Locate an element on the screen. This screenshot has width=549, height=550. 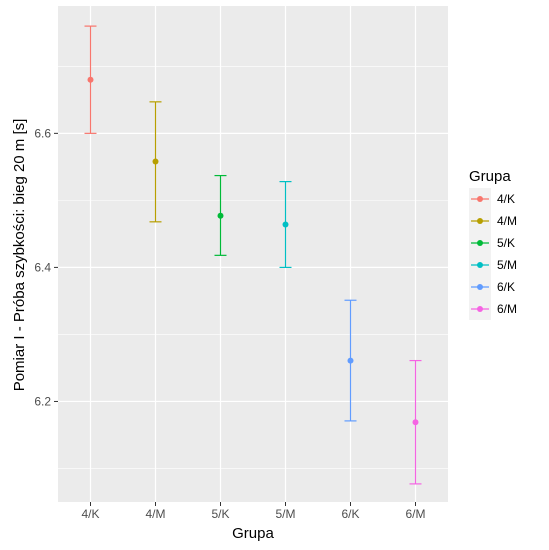
x-tick-label: 4/K is located at coordinates (90, 514).